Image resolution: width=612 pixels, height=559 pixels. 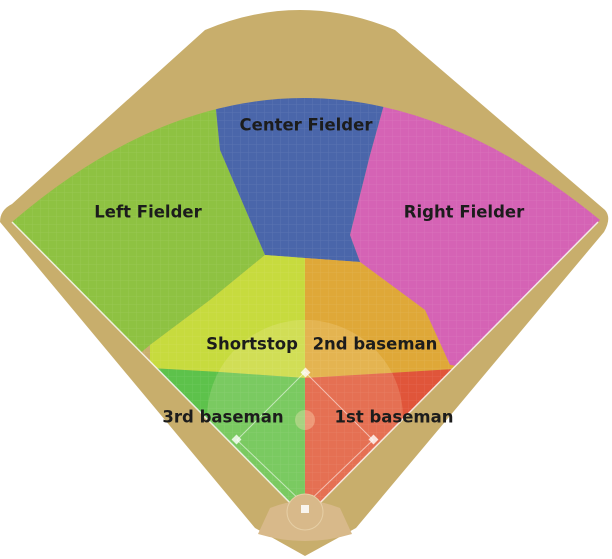 I want to click on label-second-baseman: 2nd baseman, so click(x=375, y=344).